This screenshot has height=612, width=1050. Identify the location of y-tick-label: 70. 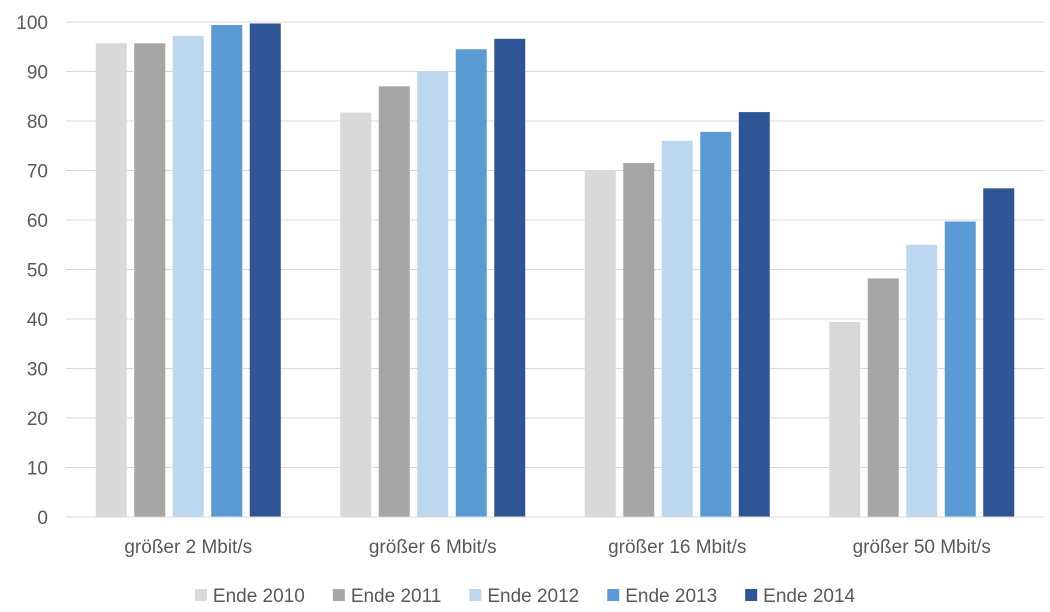
(37, 172).